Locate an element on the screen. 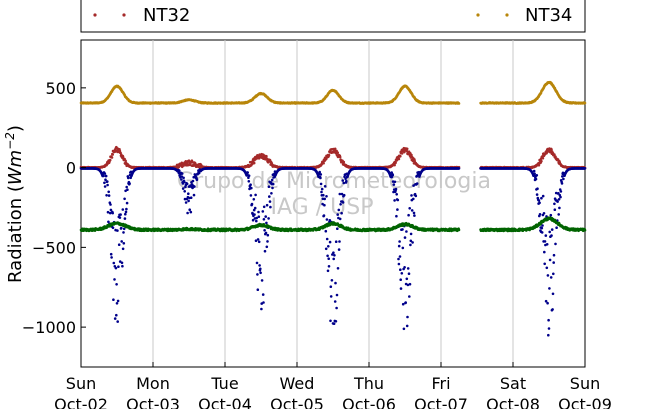 The width and height of the screenshot is (650, 409). legend-label-nt32: NT32 is located at coordinates (166, 15).